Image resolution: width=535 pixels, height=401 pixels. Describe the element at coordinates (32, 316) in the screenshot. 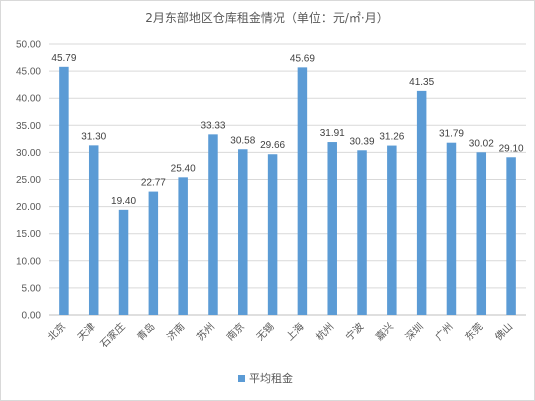

I see `y-tick-label: 0.00` at that location.